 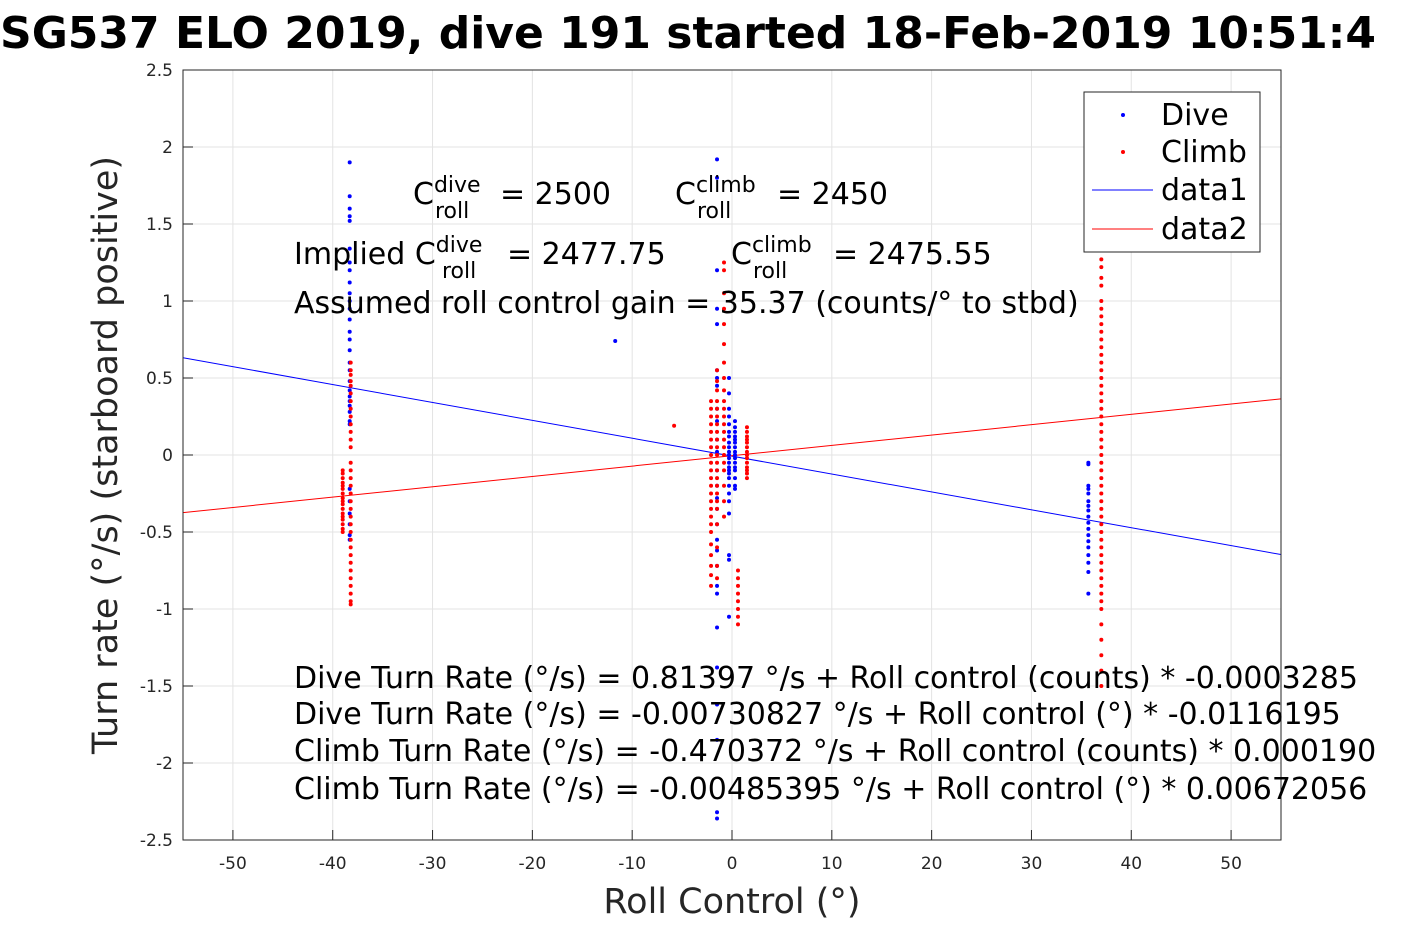 I want to click on legend-data2-label: data2, so click(x=1204, y=229).